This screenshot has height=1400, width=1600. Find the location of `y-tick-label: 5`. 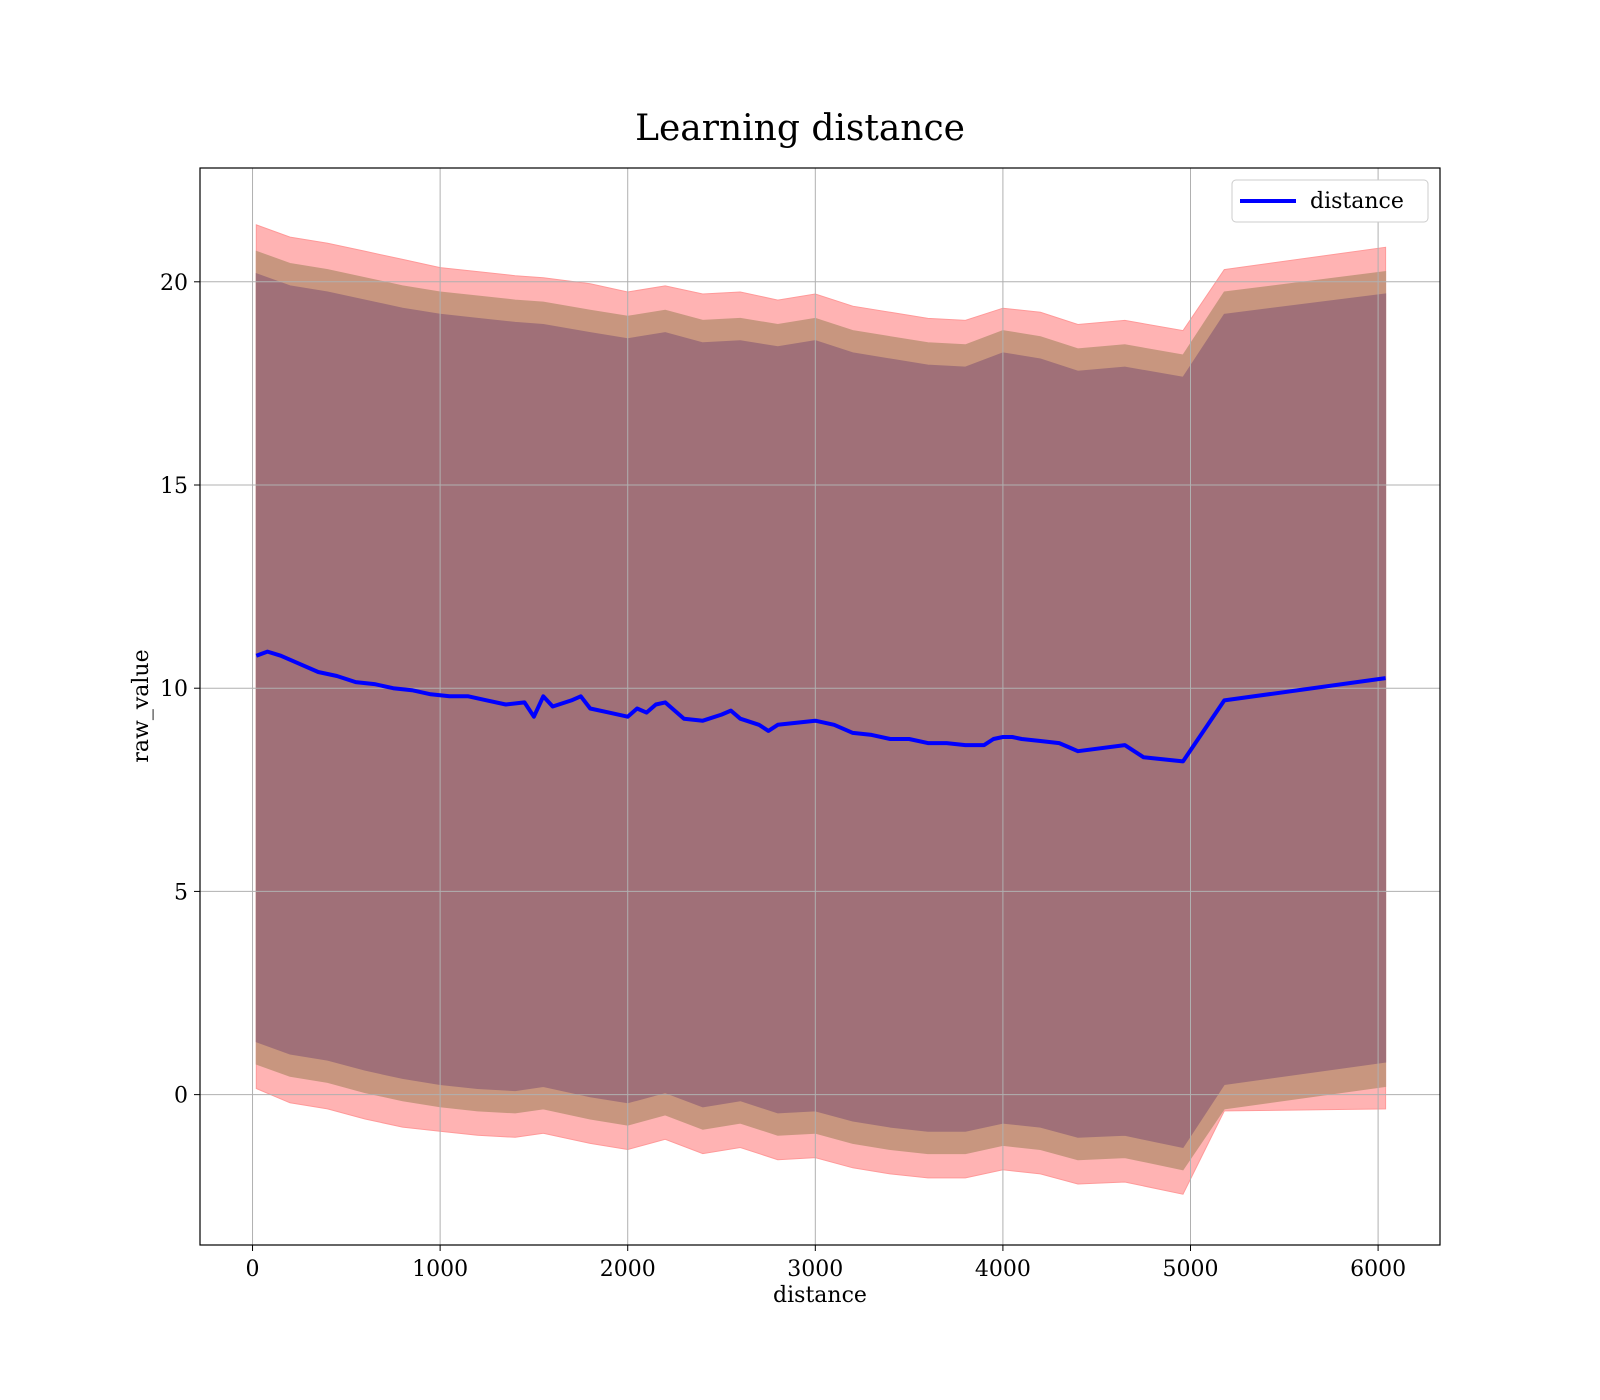

y-tick-label: 5 is located at coordinates (181, 892).